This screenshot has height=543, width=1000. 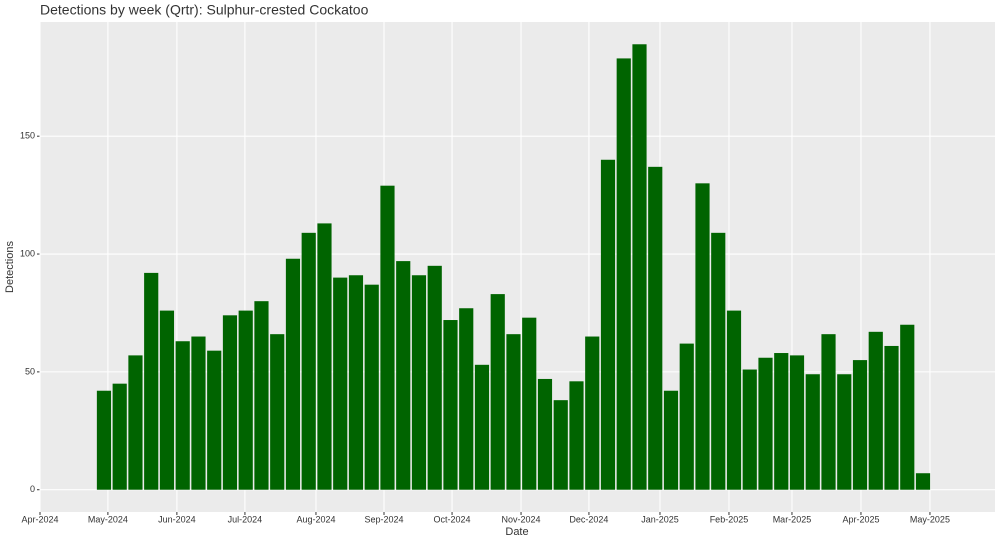 I want to click on x-tick-label: Nov-2024, so click(x=521, y=519).